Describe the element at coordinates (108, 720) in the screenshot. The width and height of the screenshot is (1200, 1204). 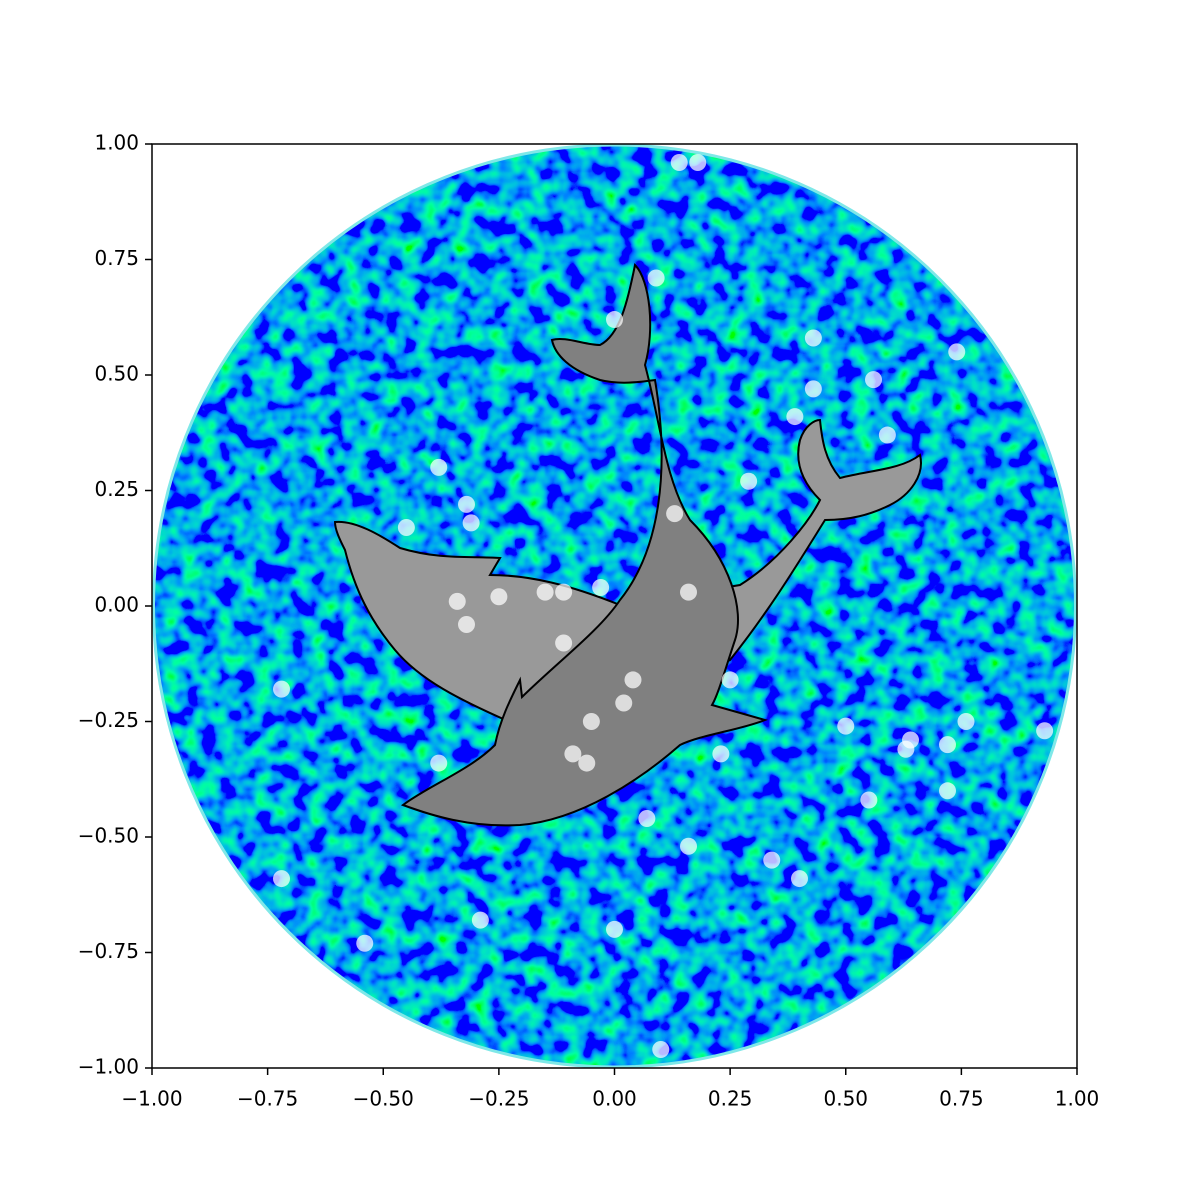
I see `y-tick-label: −0.25` at that location.